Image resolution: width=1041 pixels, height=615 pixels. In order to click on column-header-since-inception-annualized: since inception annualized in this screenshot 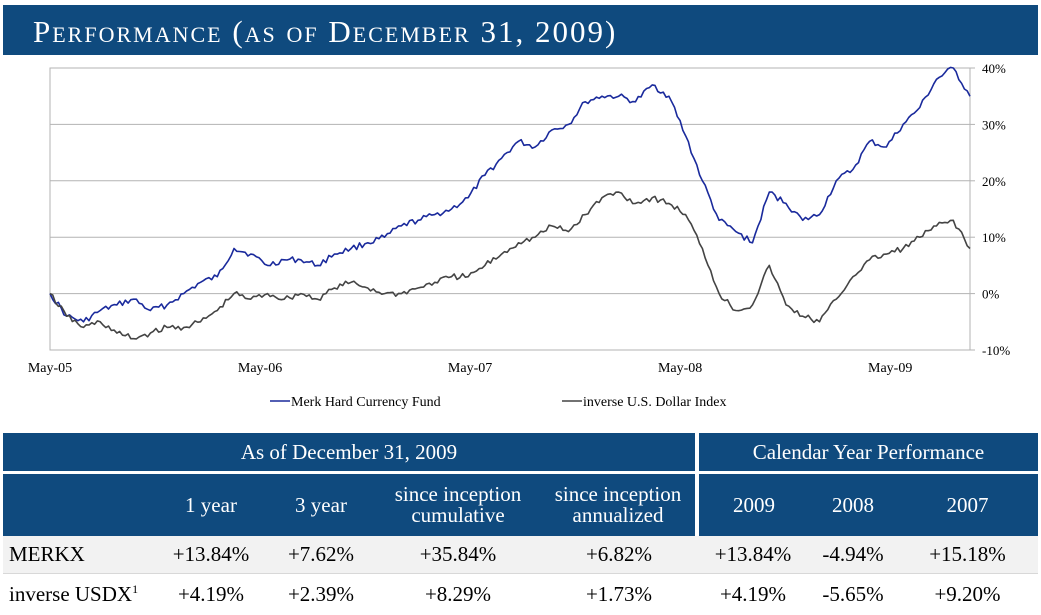, I will do `click(619, 504)`.